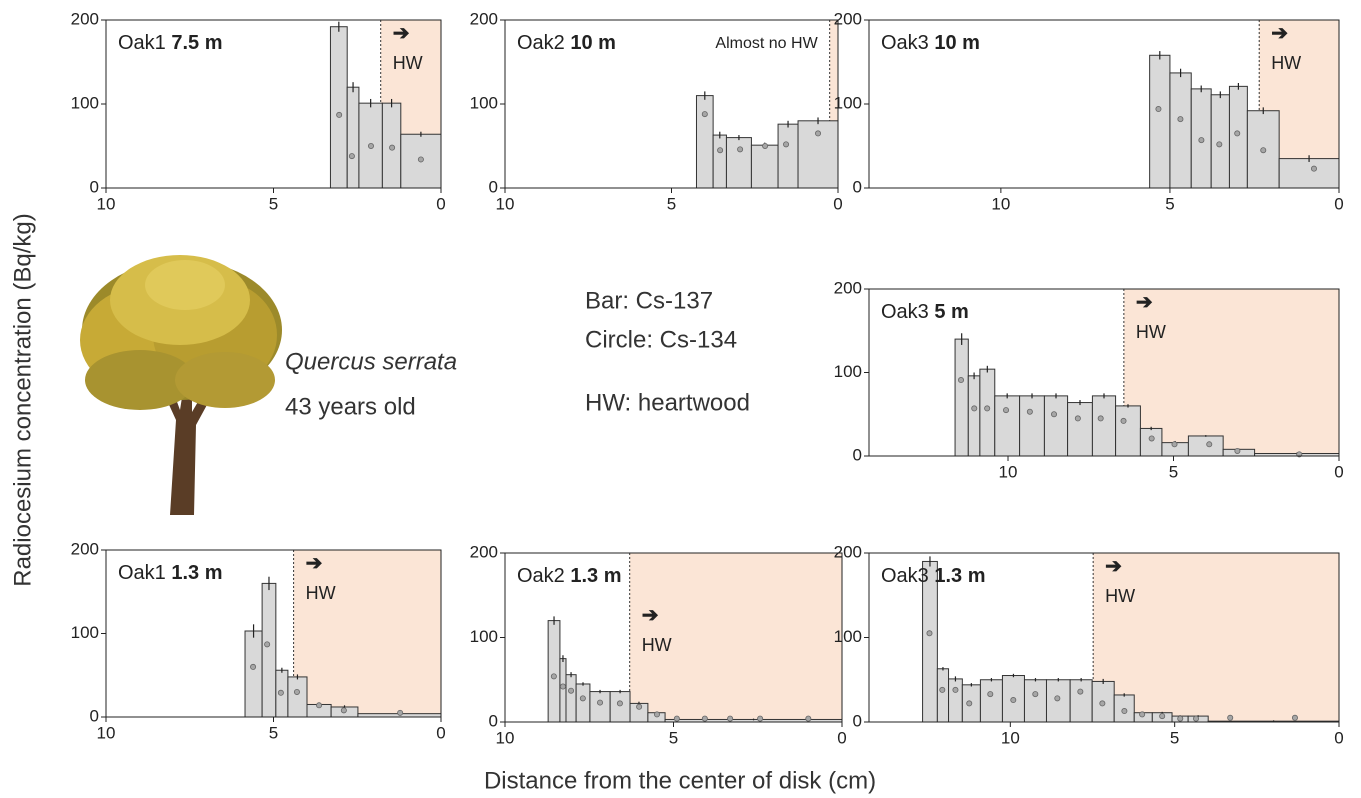 The width and height of the screenshot is (1361, 798). What do you see at coordinates (766, 43) in the screenshot?
I see `annotation: Almost no HW` at bounding box center [766, 43].